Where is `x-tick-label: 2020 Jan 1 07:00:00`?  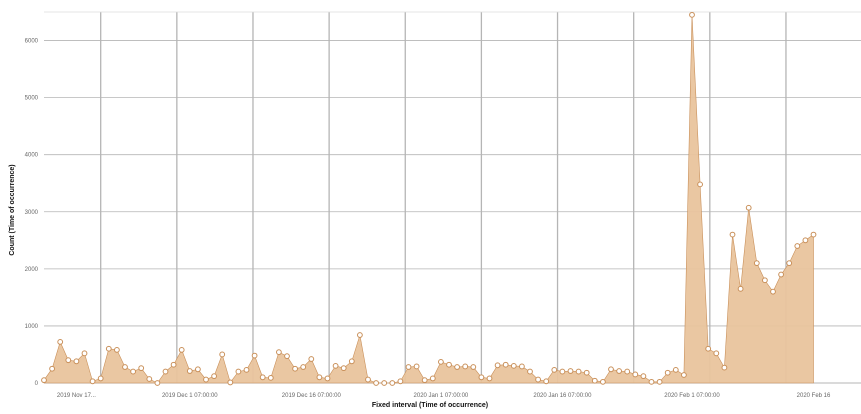
x-tick-label: 2020 Jan 1 07:00:00 is located at coordinates (441, 396).